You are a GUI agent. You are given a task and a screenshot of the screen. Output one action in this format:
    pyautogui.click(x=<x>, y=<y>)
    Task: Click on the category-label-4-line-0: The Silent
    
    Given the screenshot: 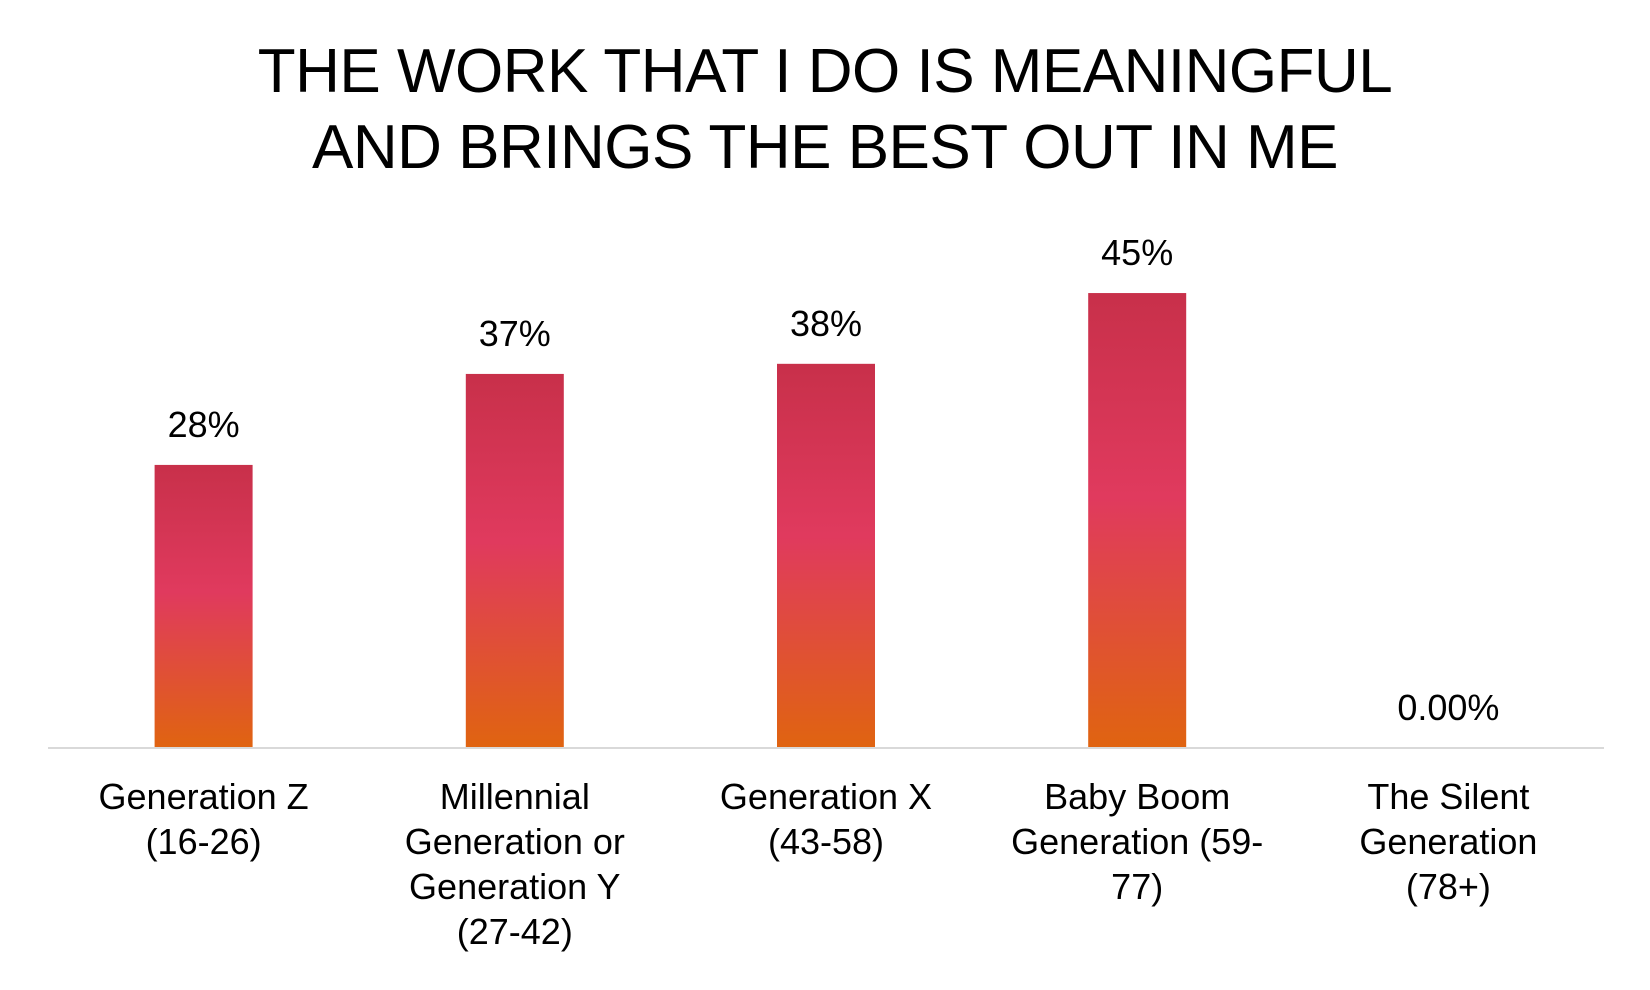 What is the action you would take?
    pyautogui.click(x=1448, y=796)
    